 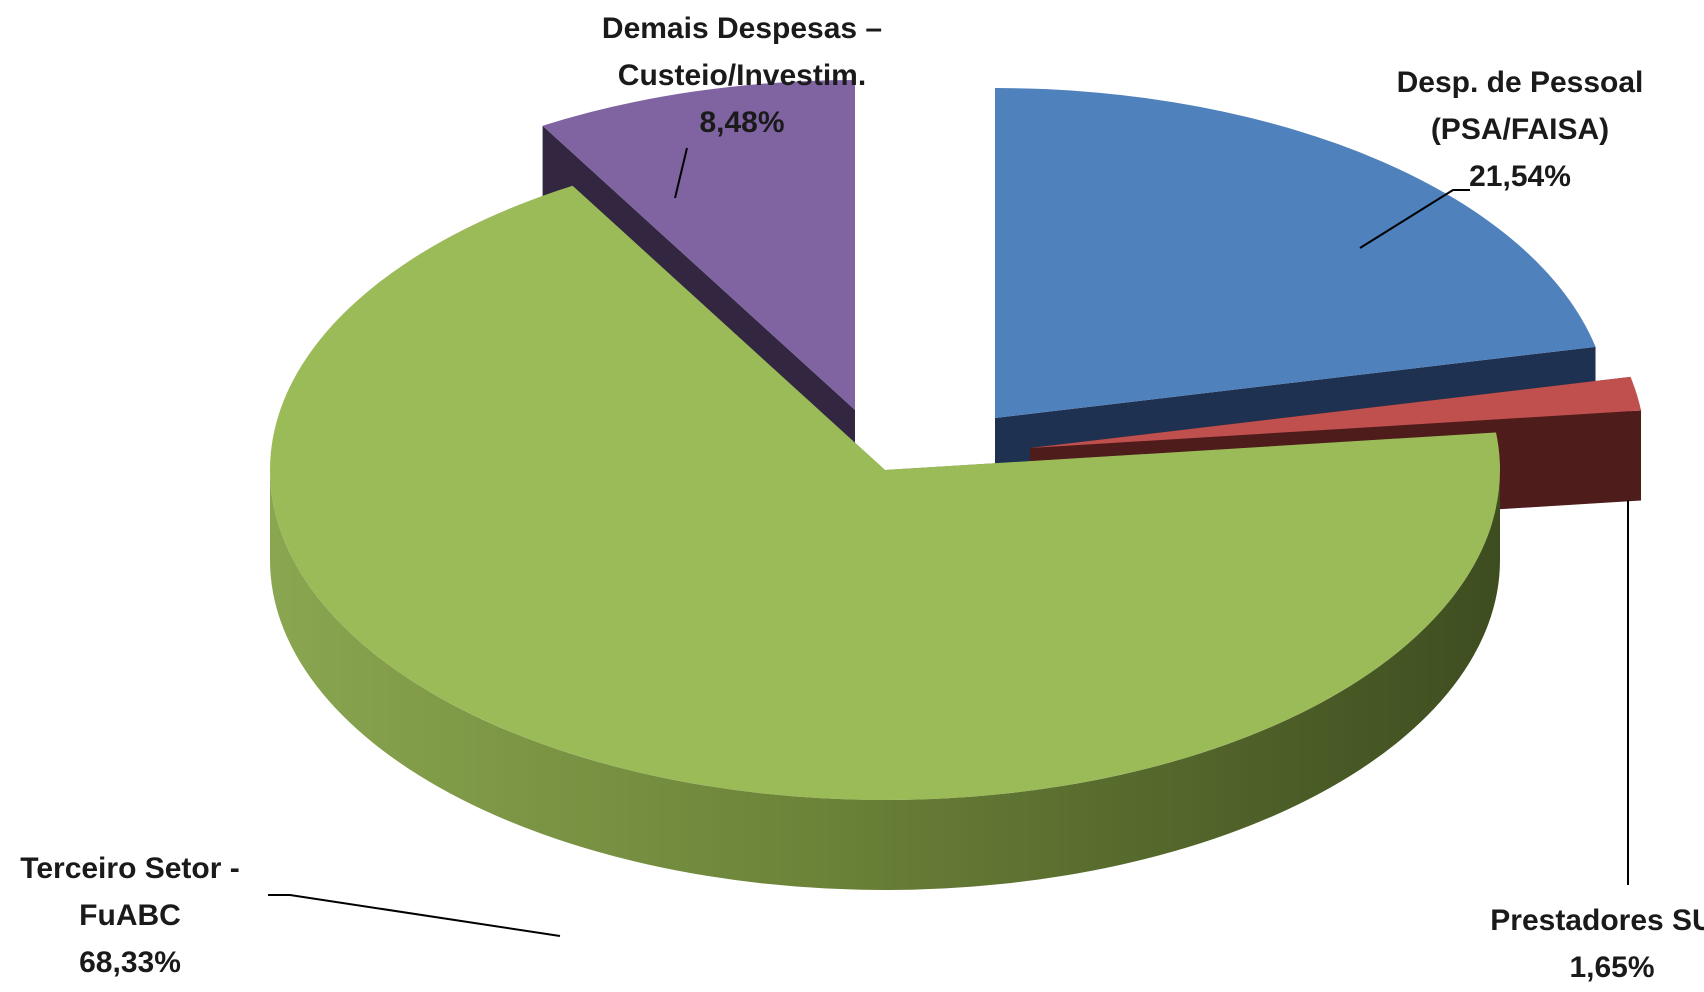 I want to click on data-label-value: 8,48%, so click(x=741, y=122).